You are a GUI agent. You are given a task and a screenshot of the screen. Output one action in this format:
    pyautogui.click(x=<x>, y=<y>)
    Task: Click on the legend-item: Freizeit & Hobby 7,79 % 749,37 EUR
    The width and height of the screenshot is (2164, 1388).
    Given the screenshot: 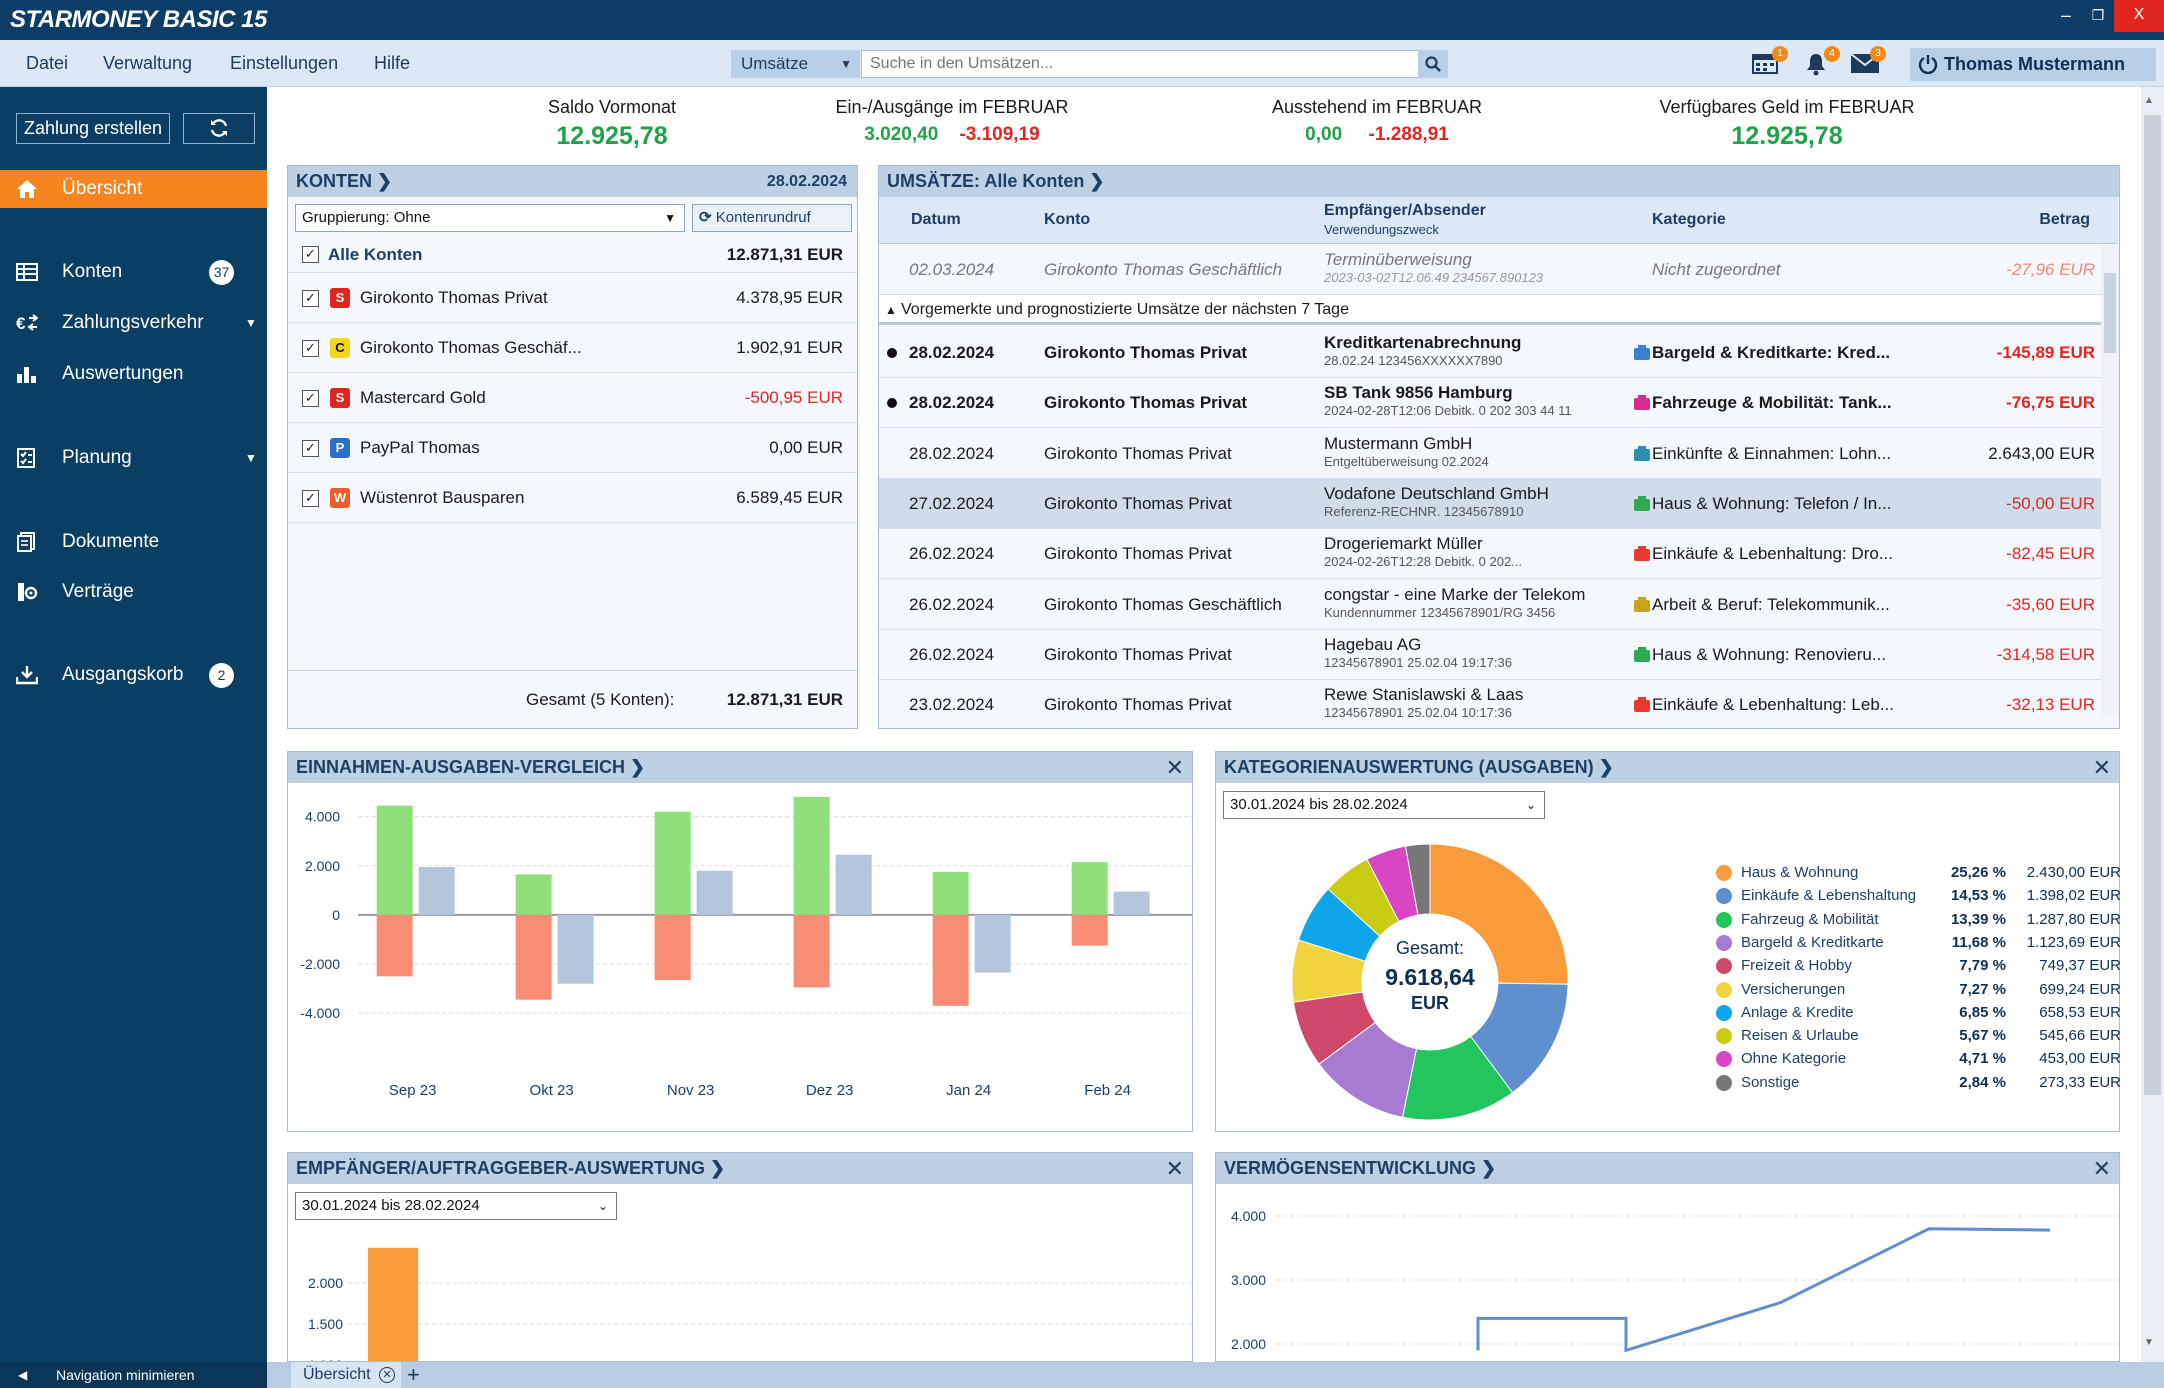 What is the action you would take?
    pyautogui.click(x=1926, y=965)
    